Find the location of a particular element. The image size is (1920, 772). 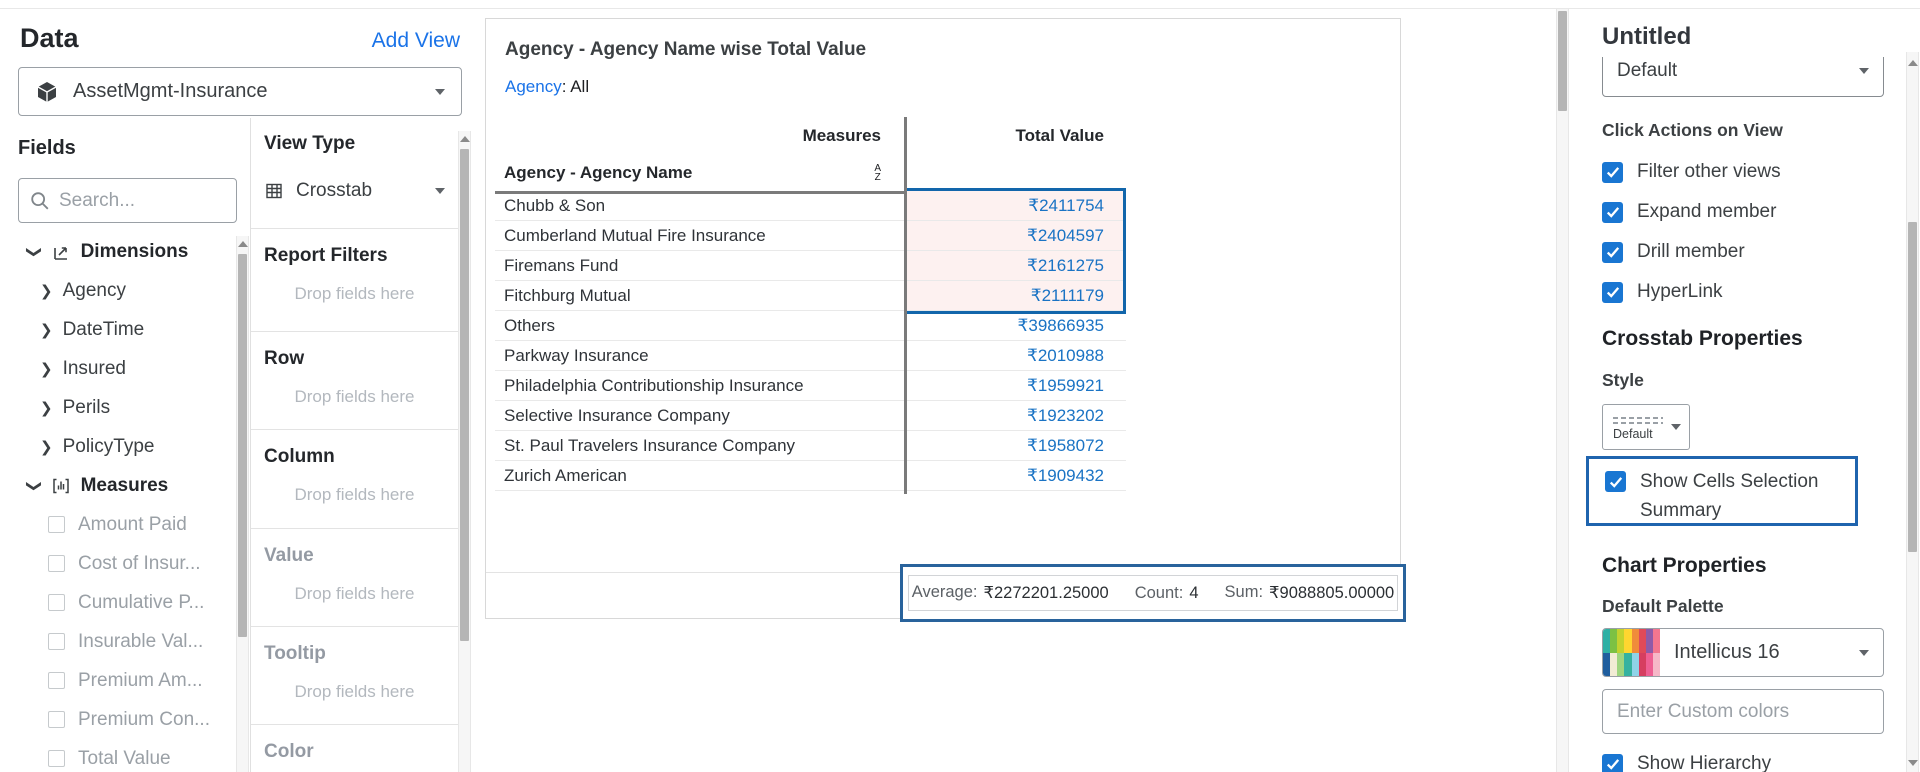

drop-section-label: Color is located at coordinates (289, 751).